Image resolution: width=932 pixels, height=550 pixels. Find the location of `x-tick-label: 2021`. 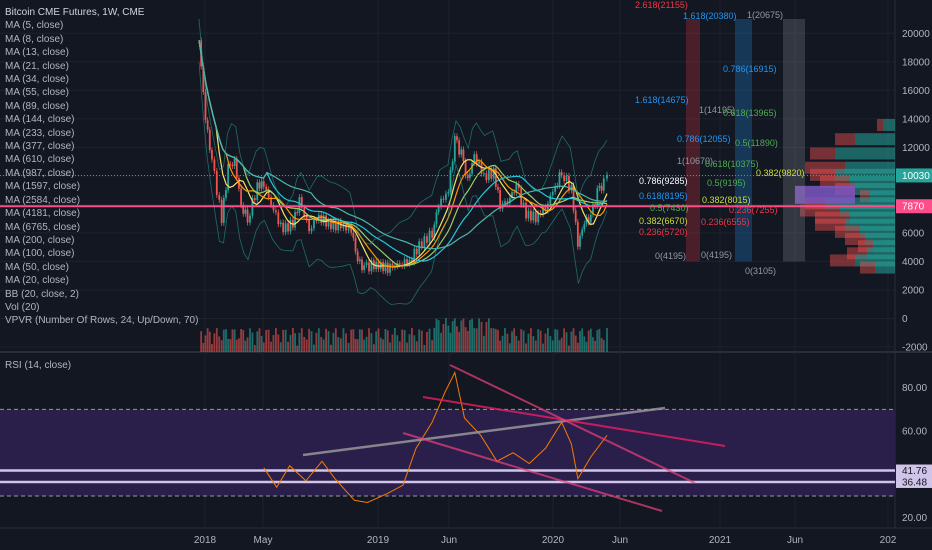

x-tick-label: 2021 is located at coordinates (720, 540).